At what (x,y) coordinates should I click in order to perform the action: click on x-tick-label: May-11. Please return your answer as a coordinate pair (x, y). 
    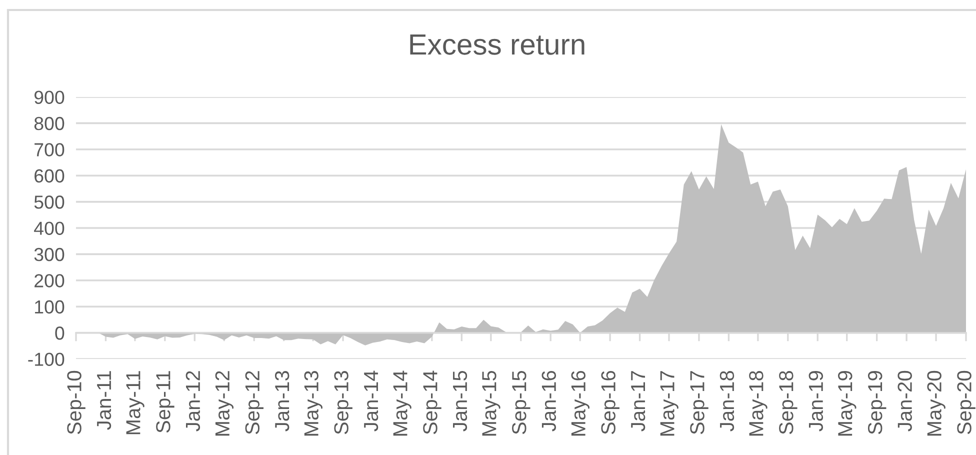
    Looking at the image, I should click on (135, 402).